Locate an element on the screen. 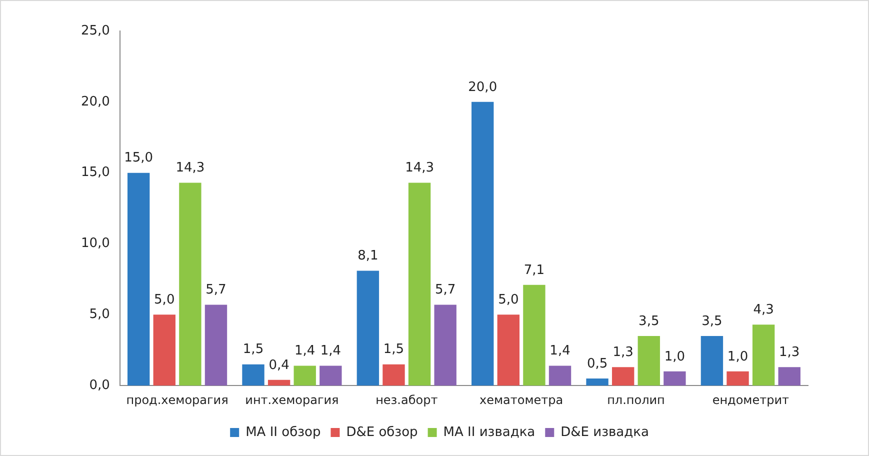 The width and height of the screenshot is (869, 456). x-tick-label: ендометрит is located at coordinates (751, 399).